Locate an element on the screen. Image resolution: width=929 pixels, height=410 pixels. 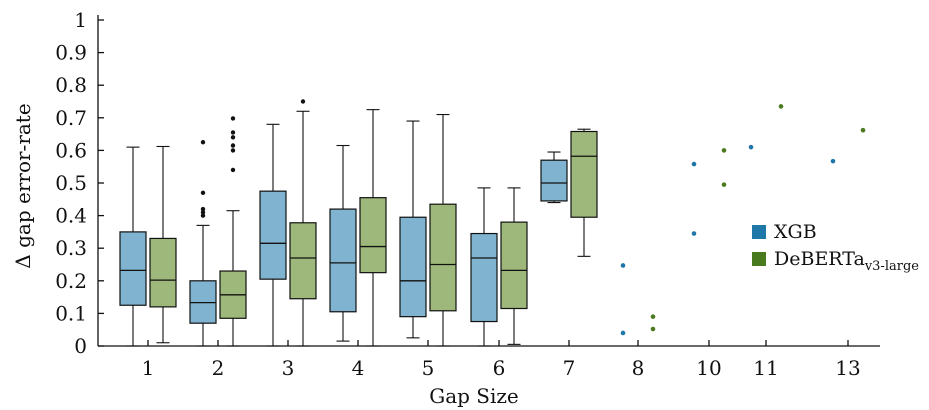
legend: XGB DeBERTav3-large is located at coordinates (835, 247).